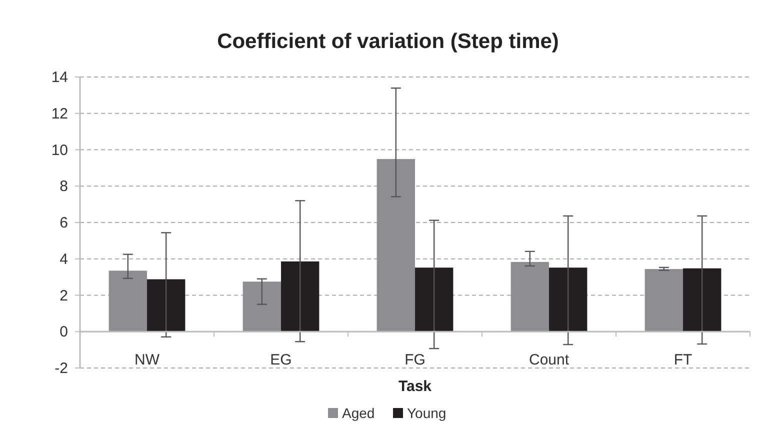  I want to click on x-tick-label: NW, so click(147, 360).